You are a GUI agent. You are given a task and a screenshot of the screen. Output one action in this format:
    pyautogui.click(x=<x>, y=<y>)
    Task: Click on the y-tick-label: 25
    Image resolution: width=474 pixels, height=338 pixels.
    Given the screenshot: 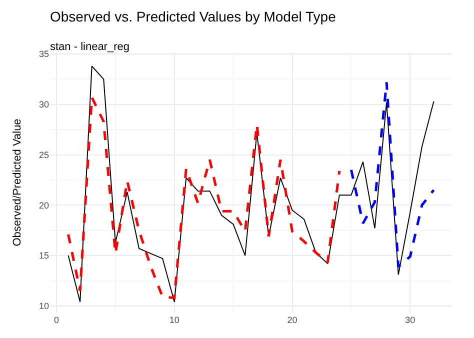 What is the action you would take?
    pyautogui.click(x=43, y=155)
    